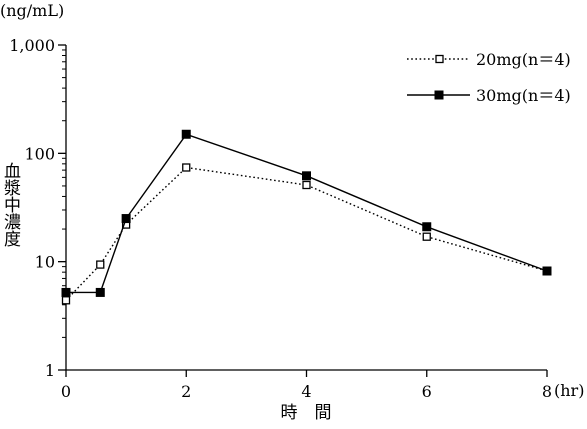  What do you see at coordinates (306, 413) in the screenshot?
I see `x-axis-label: 時 間` at bounding box center [306, 413].